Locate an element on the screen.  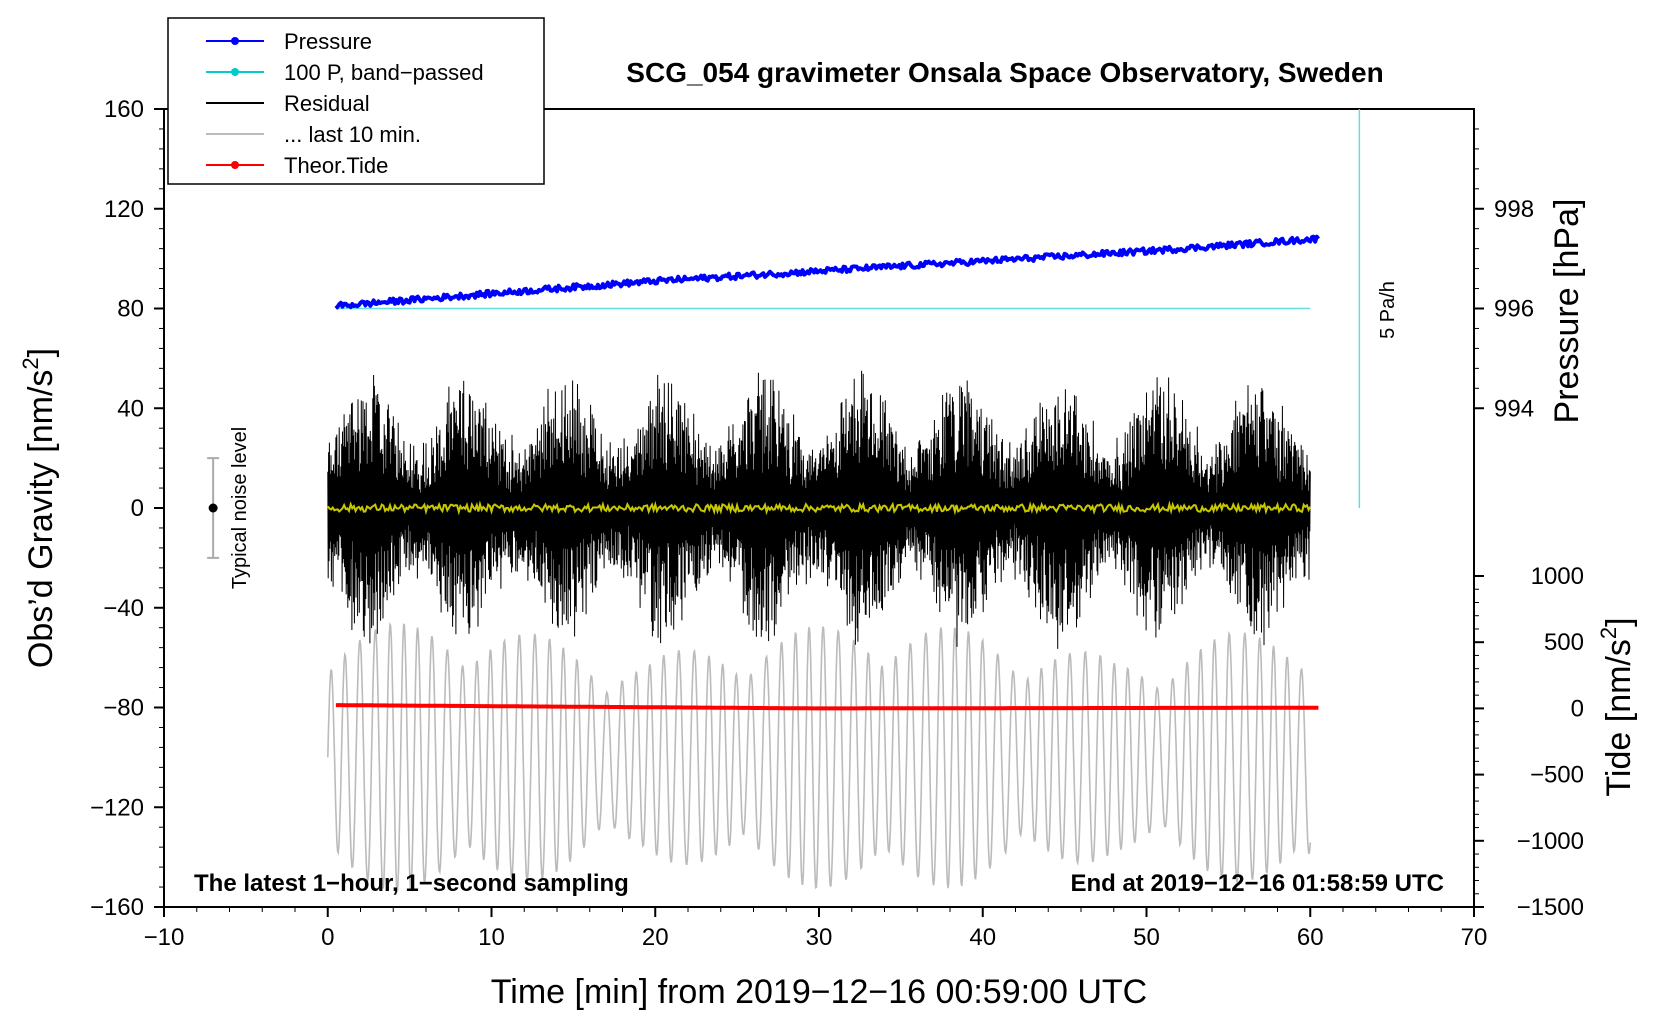
pressure-line is located at coordinates (827, 272).